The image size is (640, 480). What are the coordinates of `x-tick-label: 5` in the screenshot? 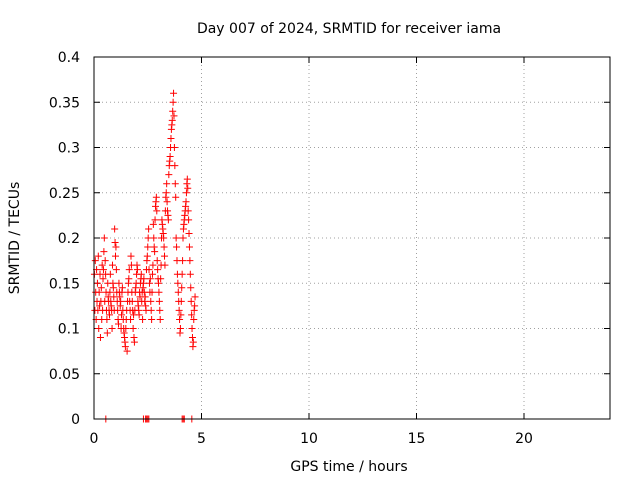 It's located at (201, 439).